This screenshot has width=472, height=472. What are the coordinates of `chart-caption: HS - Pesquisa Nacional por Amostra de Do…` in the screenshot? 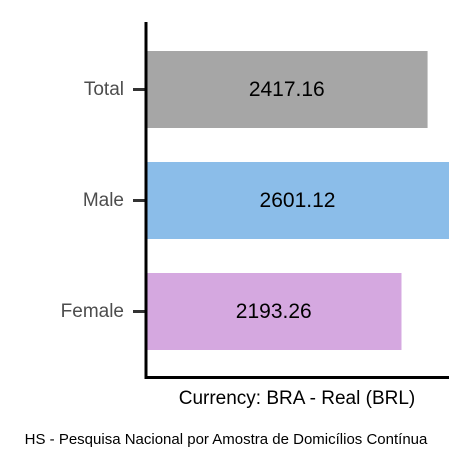 It's located at (226, 439).